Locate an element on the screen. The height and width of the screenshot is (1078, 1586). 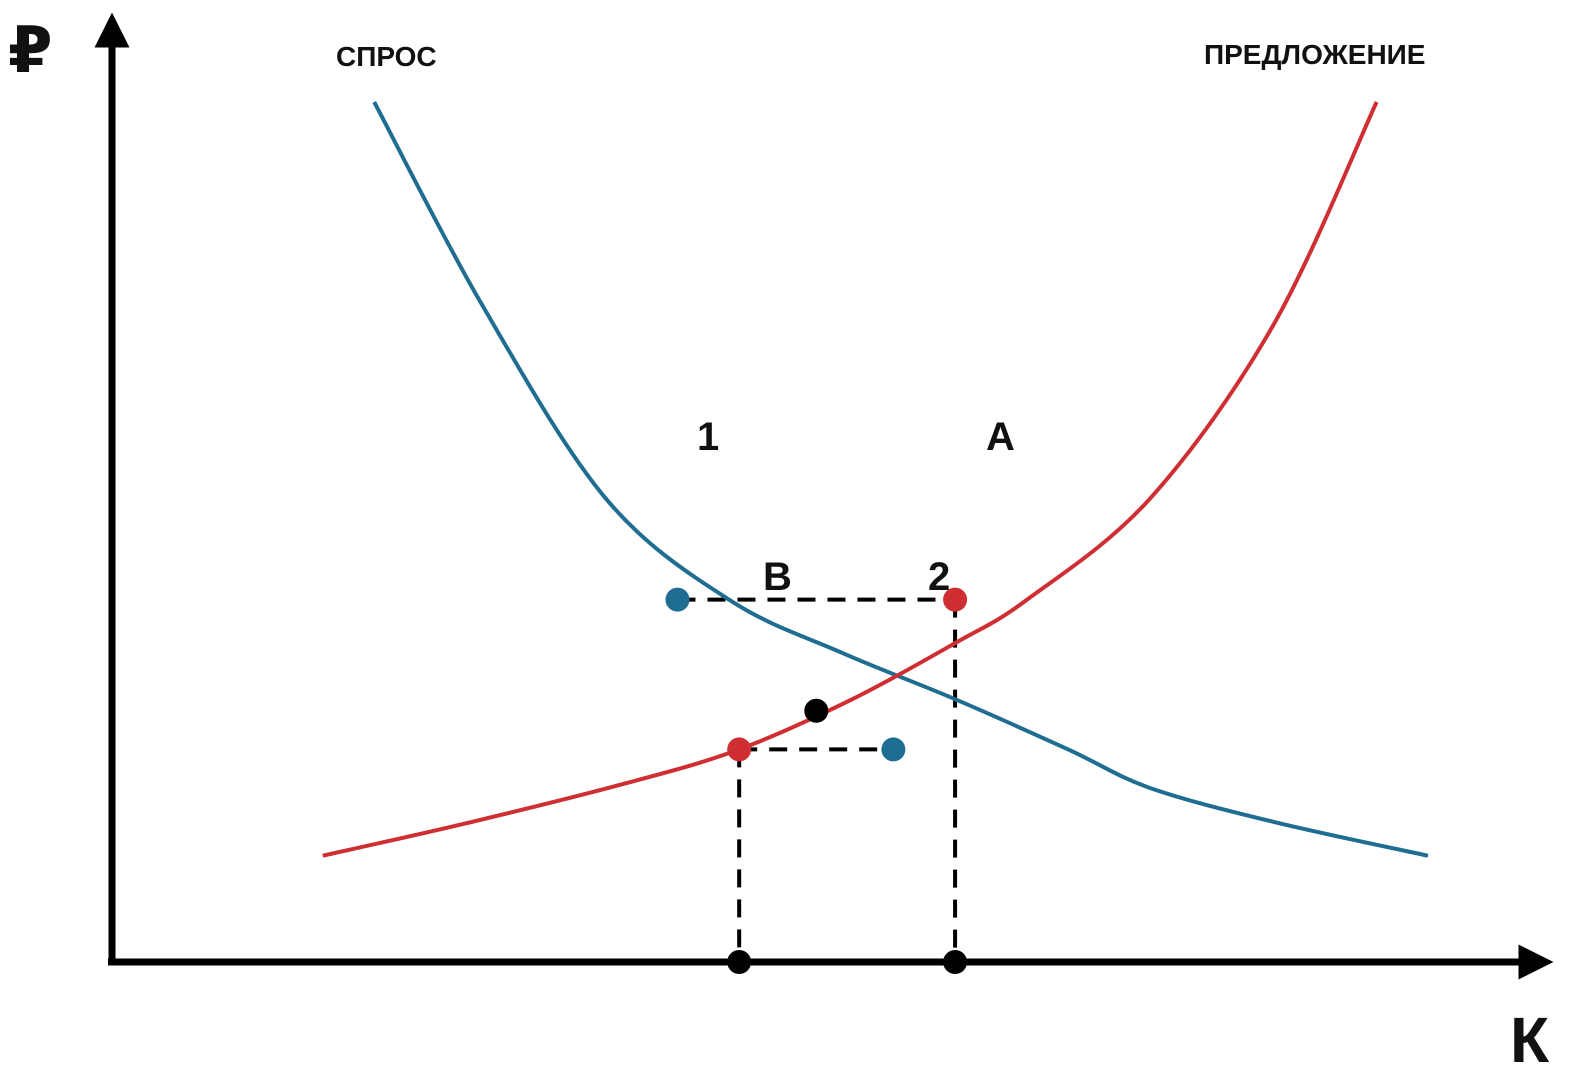
guides-layer is located at coordinates (817, 779).